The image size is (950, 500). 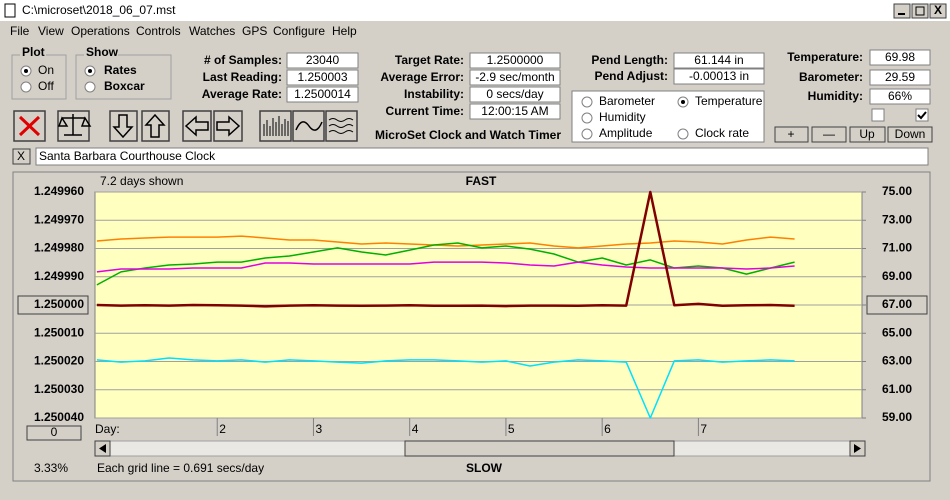 I want to click on readout-value: 69.98, so click(x=900, y=57).